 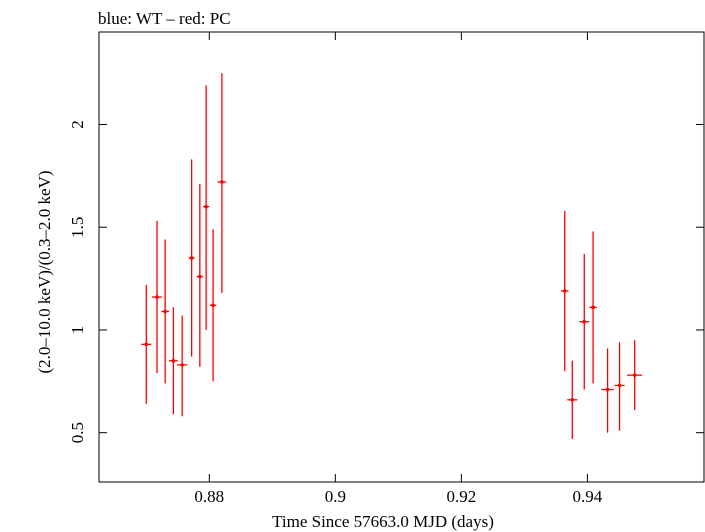 I want to click on chart-title: blue: WT – red: PC, so click(x=164, y=18).